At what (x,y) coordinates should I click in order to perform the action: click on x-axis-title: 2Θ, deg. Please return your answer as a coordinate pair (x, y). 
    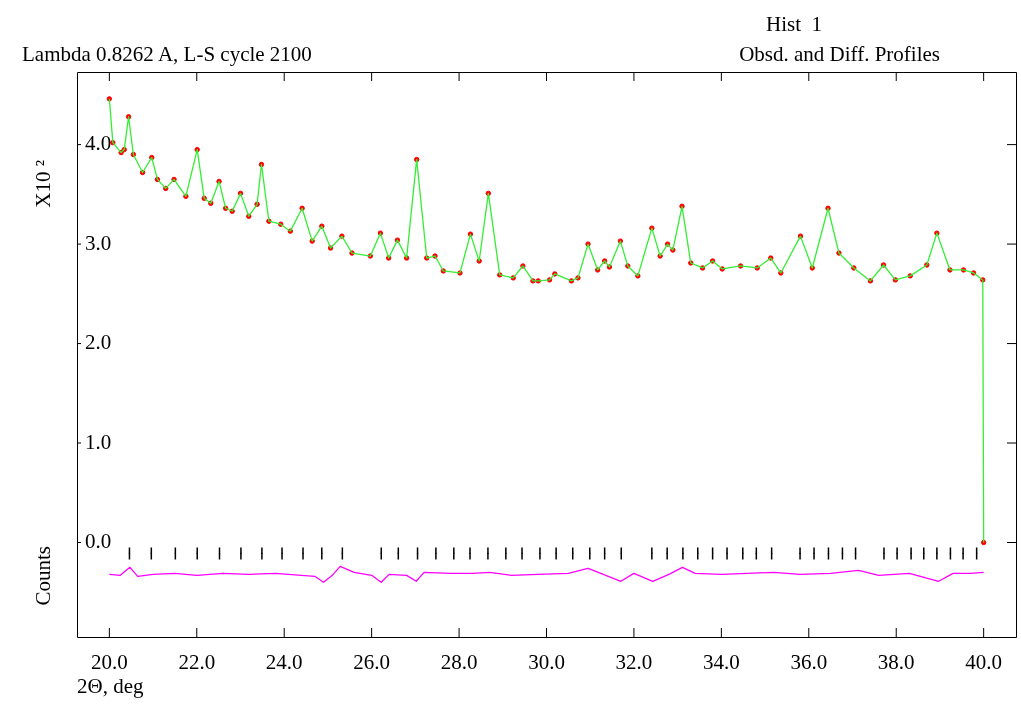
    Looking at the image, I should click on (110, 686).